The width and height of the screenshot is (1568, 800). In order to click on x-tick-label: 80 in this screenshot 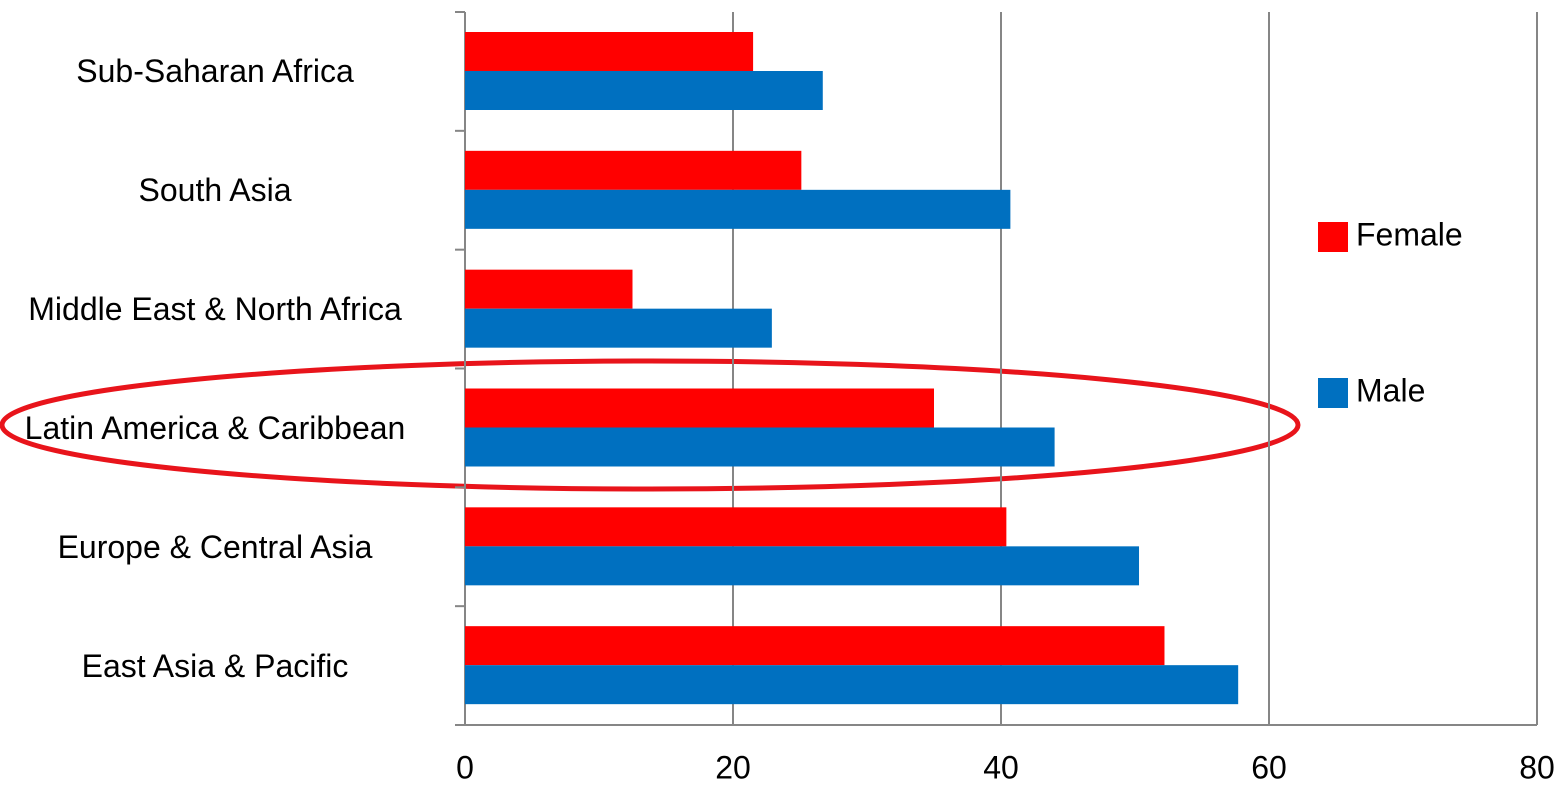, I will do `click(1537, 767)`.